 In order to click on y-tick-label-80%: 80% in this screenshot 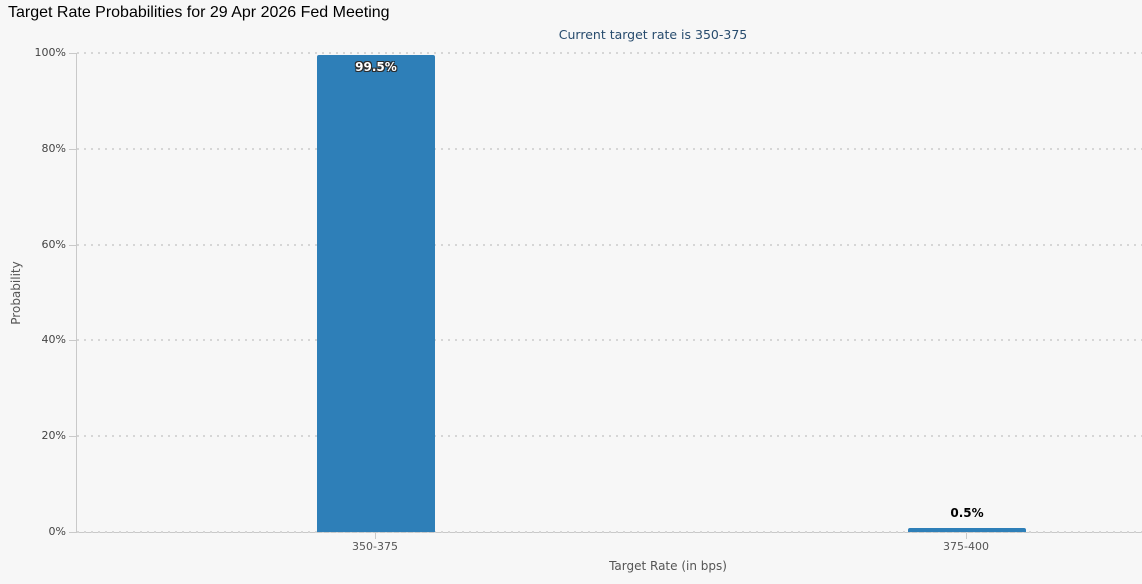, I will do `click(53, 148)`.